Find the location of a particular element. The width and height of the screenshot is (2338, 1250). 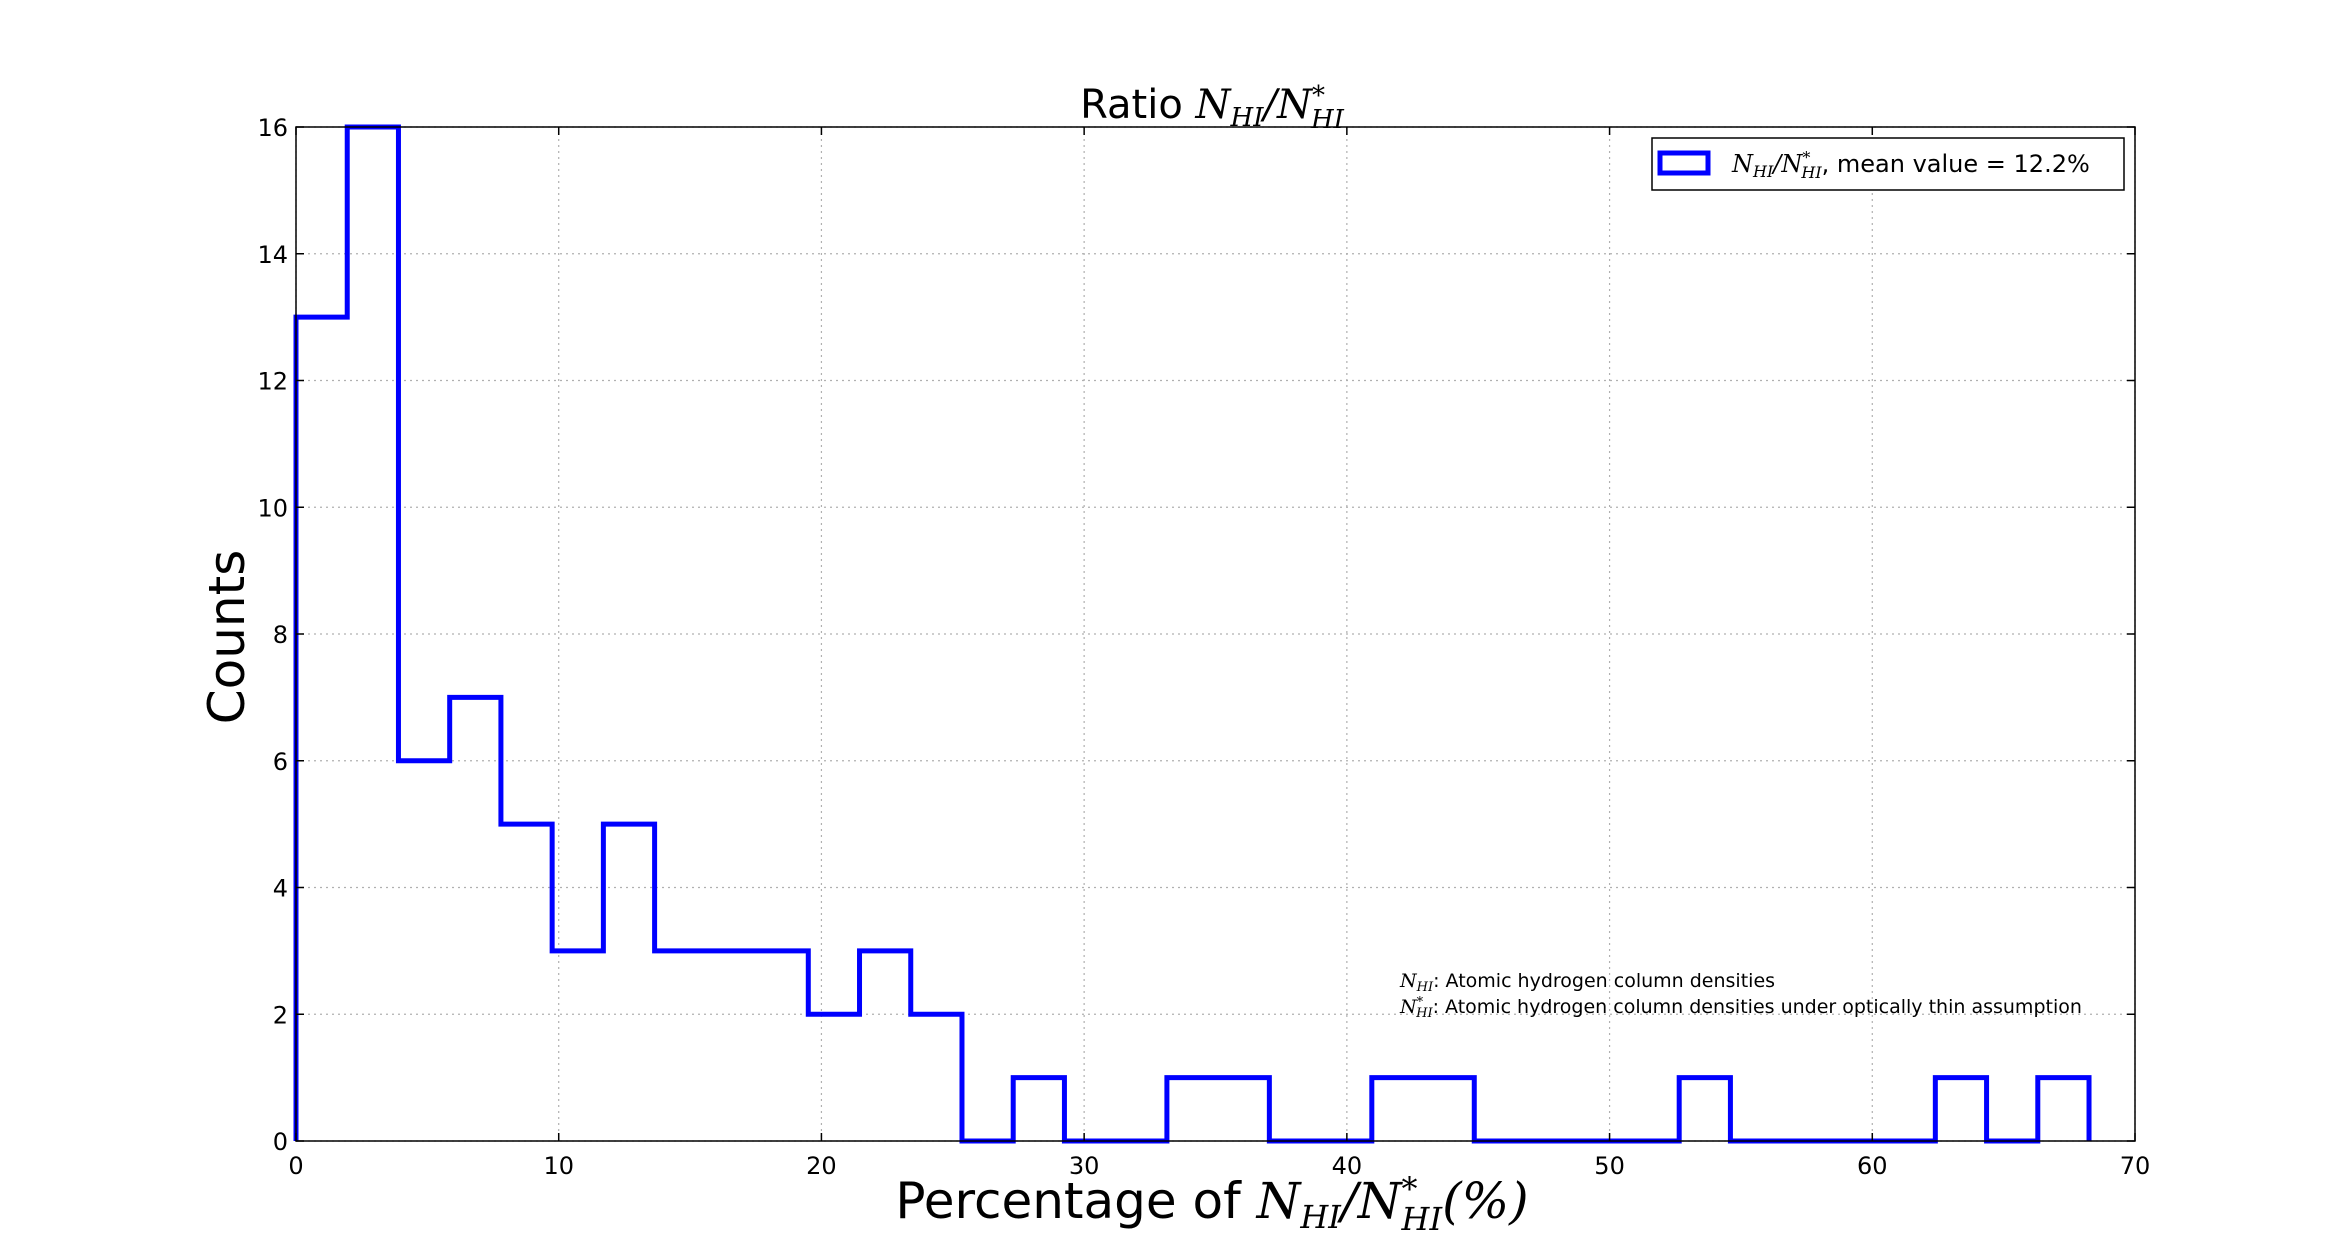

y-axis-title: Counts is located at coordinates (227, 637).